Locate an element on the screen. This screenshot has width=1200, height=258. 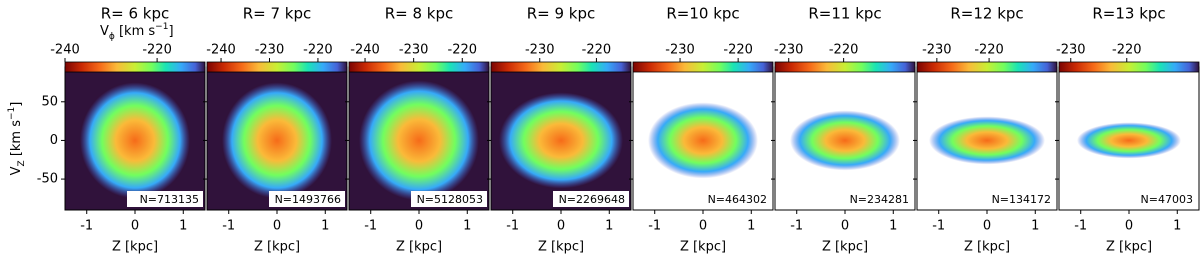
panel-title: R= 6 kpc is located at coordinates (135, 14).